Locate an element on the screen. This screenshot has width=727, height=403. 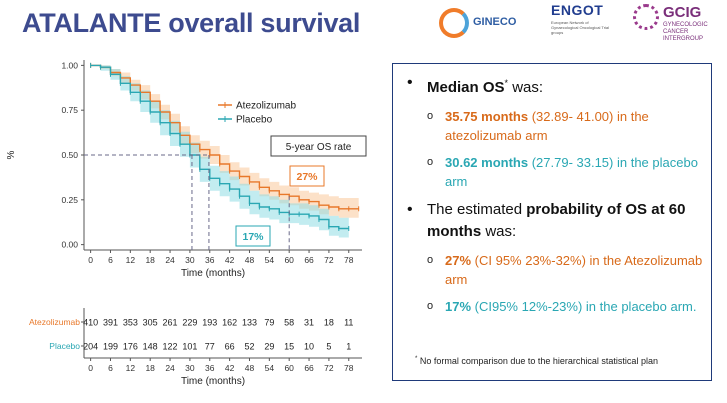
x-tick-label: 60 is located at coordinates (289, 260).